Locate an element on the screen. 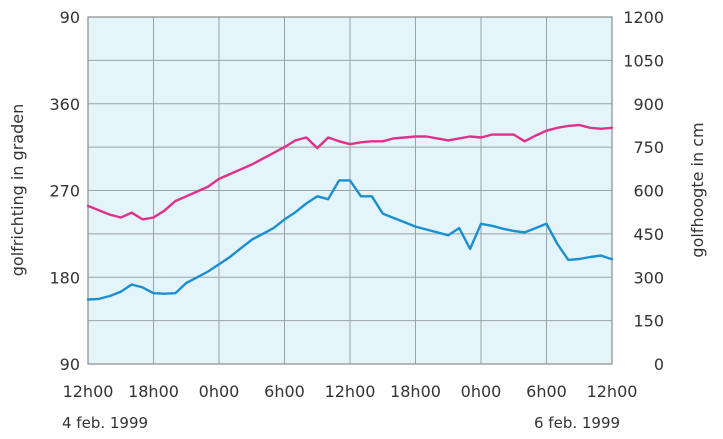 Image resolution: width=723 pixels, height=439 pixels. right-tick-label: 1200 is located at coordinates (643, 17).